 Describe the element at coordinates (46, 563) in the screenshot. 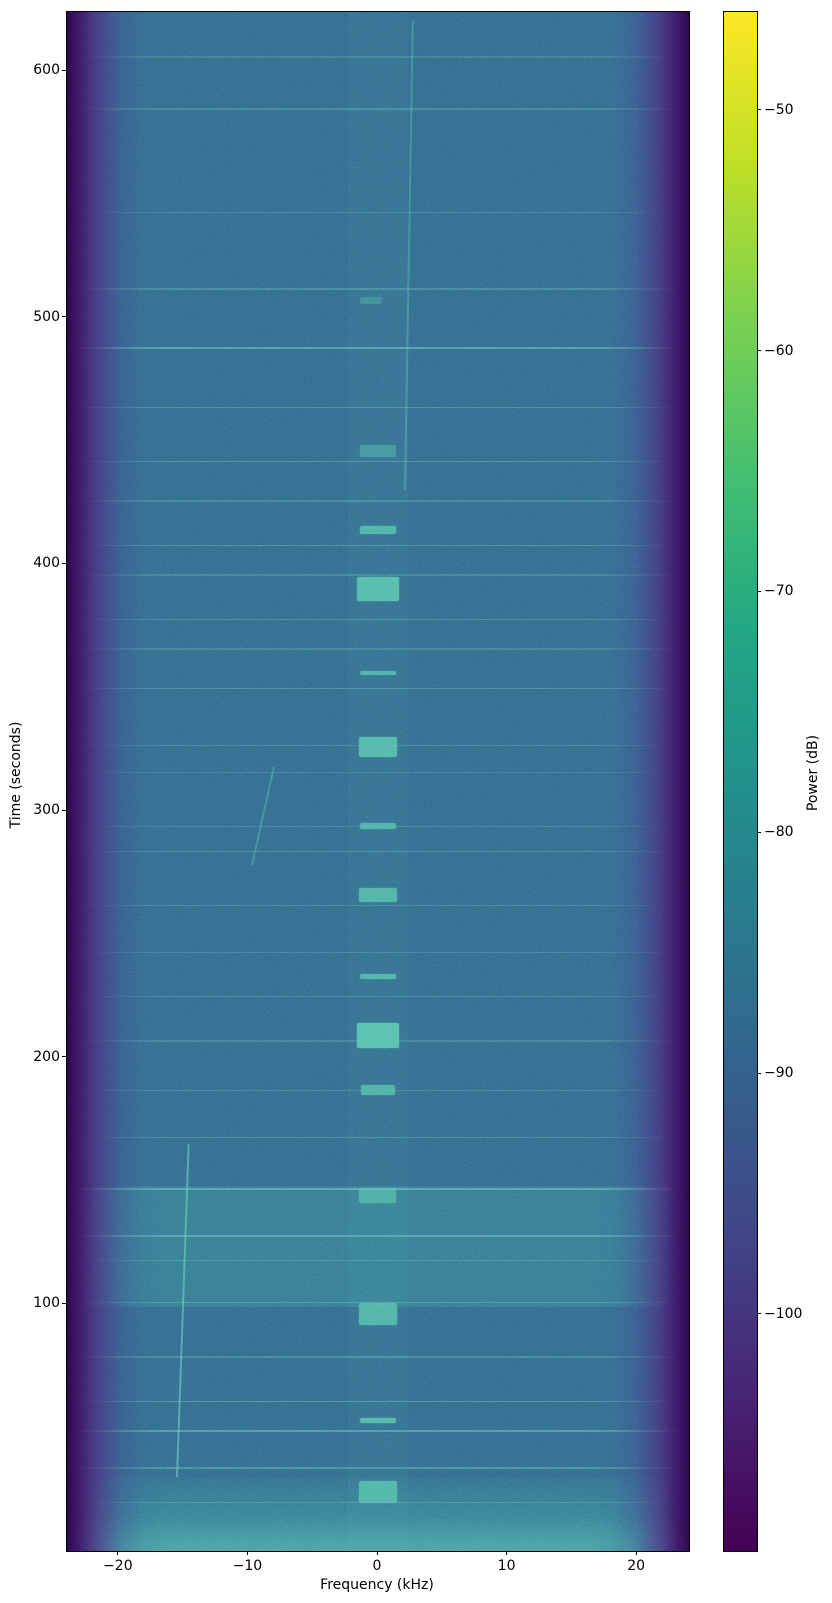

I see `y-tick-label: 400` at that location.